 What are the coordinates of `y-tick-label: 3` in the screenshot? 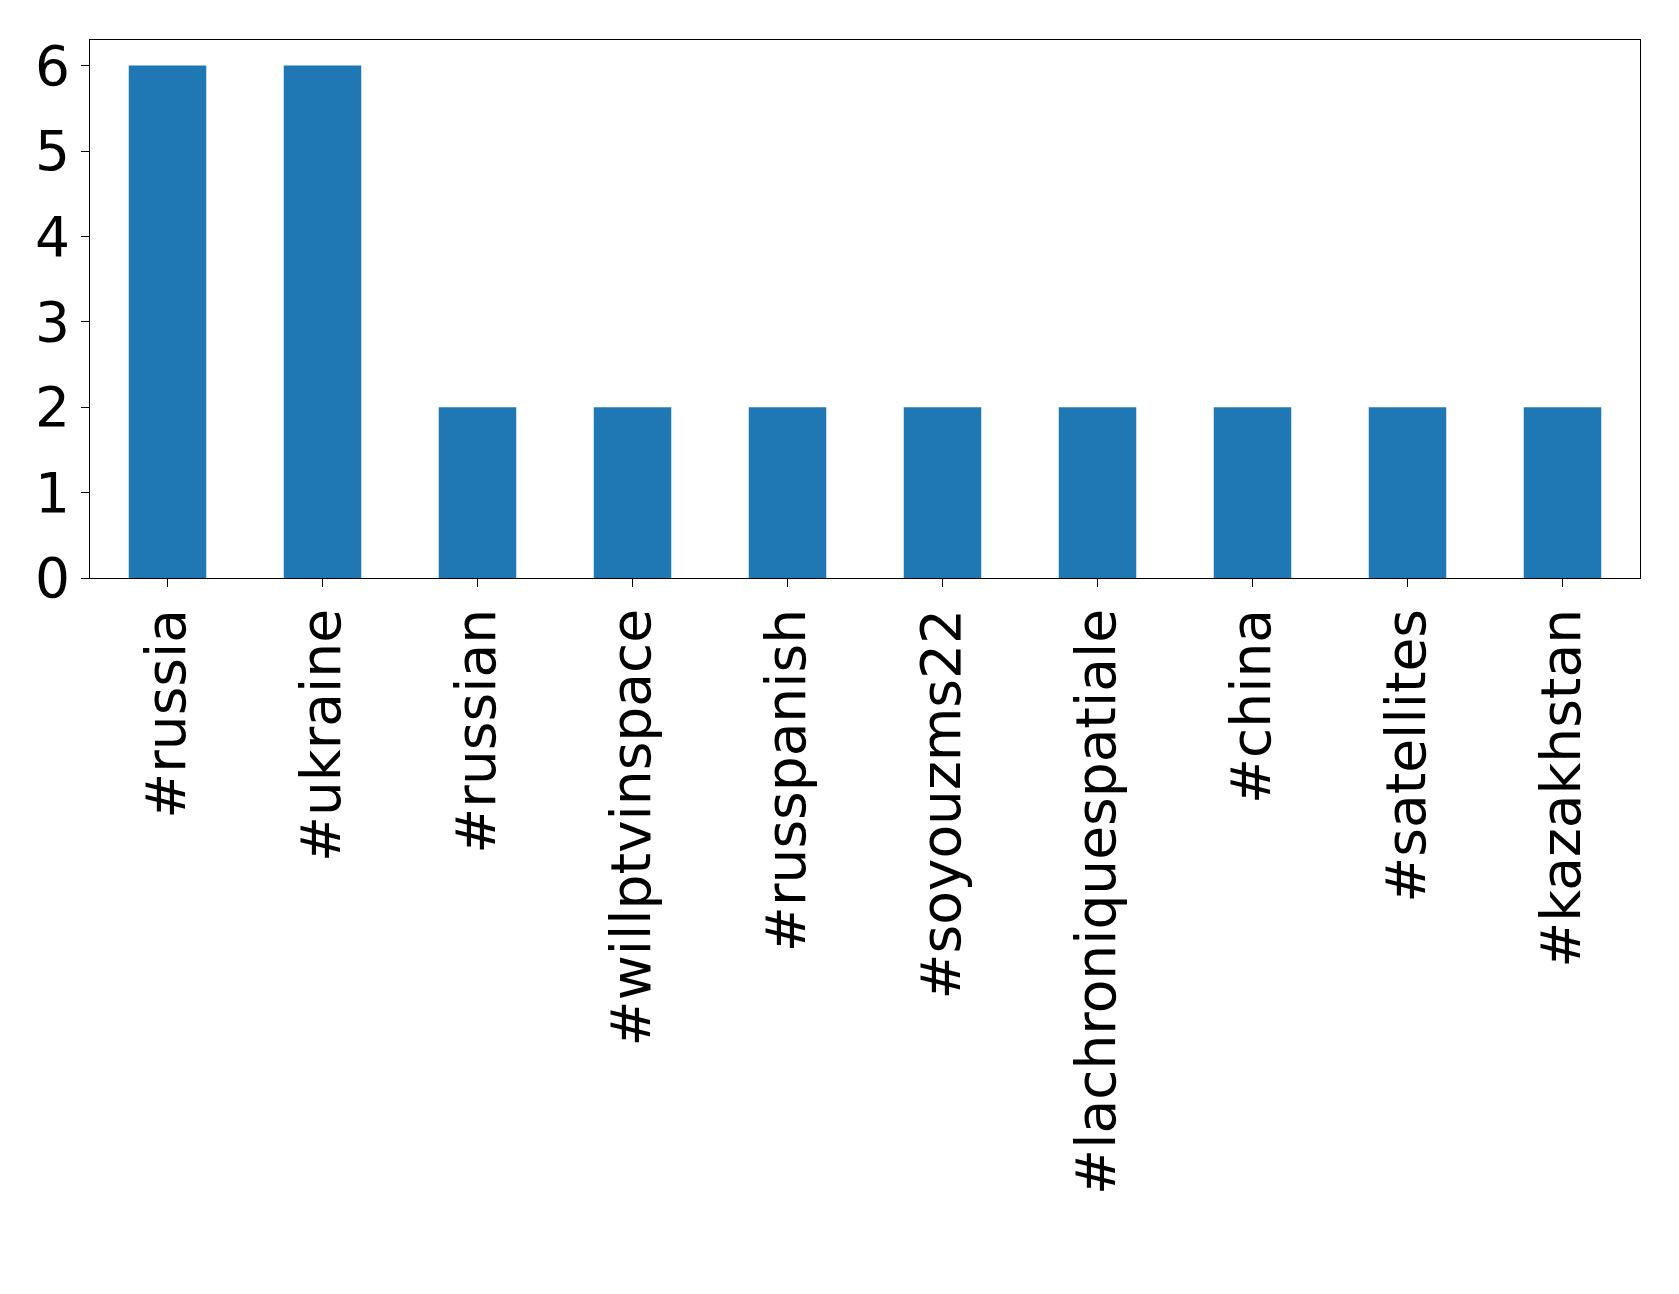 It's located at (52, 322).